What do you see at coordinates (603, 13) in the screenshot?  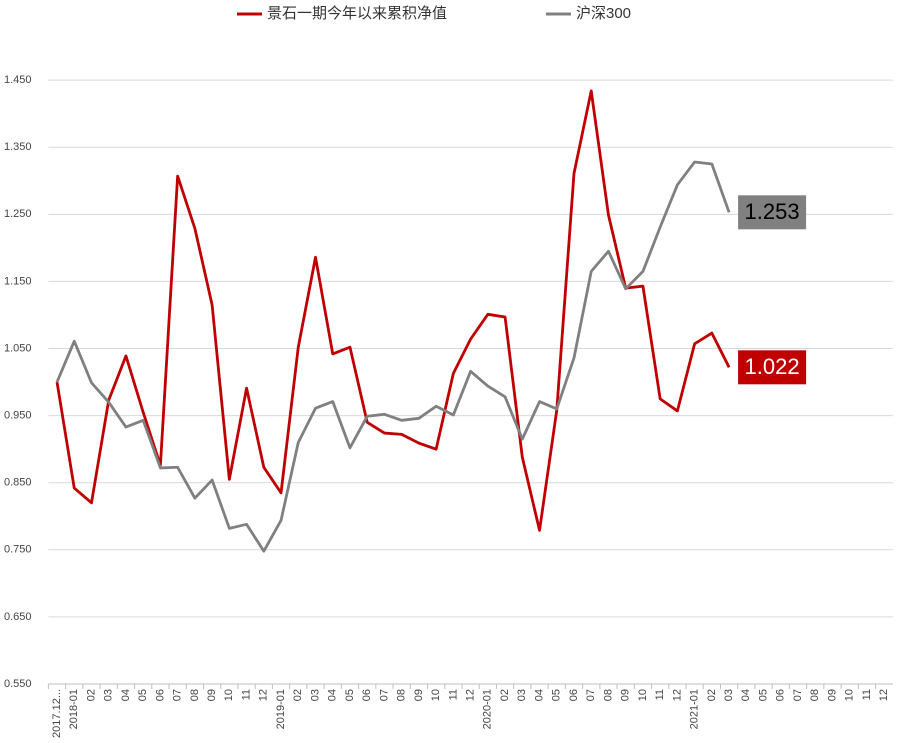 I see `legend-label: 沪深300` at bounding box center [603, 13].